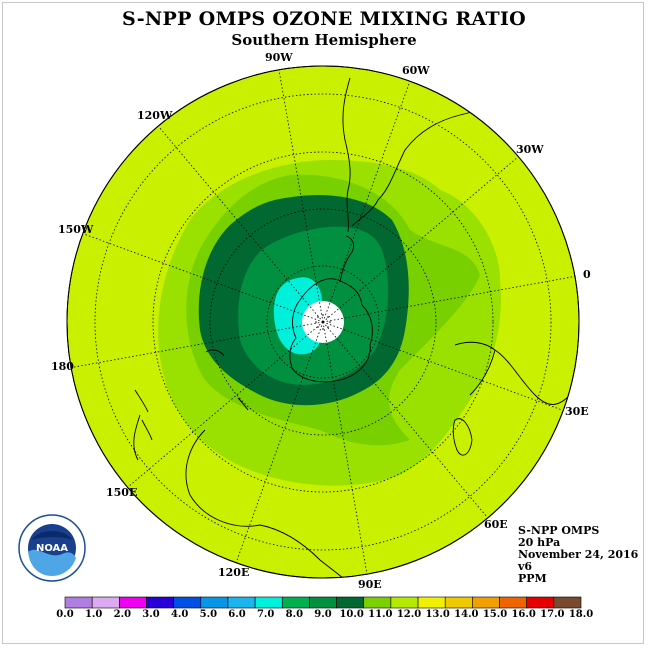 The width and height of the screenshot is (648, 648). I want to click on lon-150e: 150E, so click(122, 492).